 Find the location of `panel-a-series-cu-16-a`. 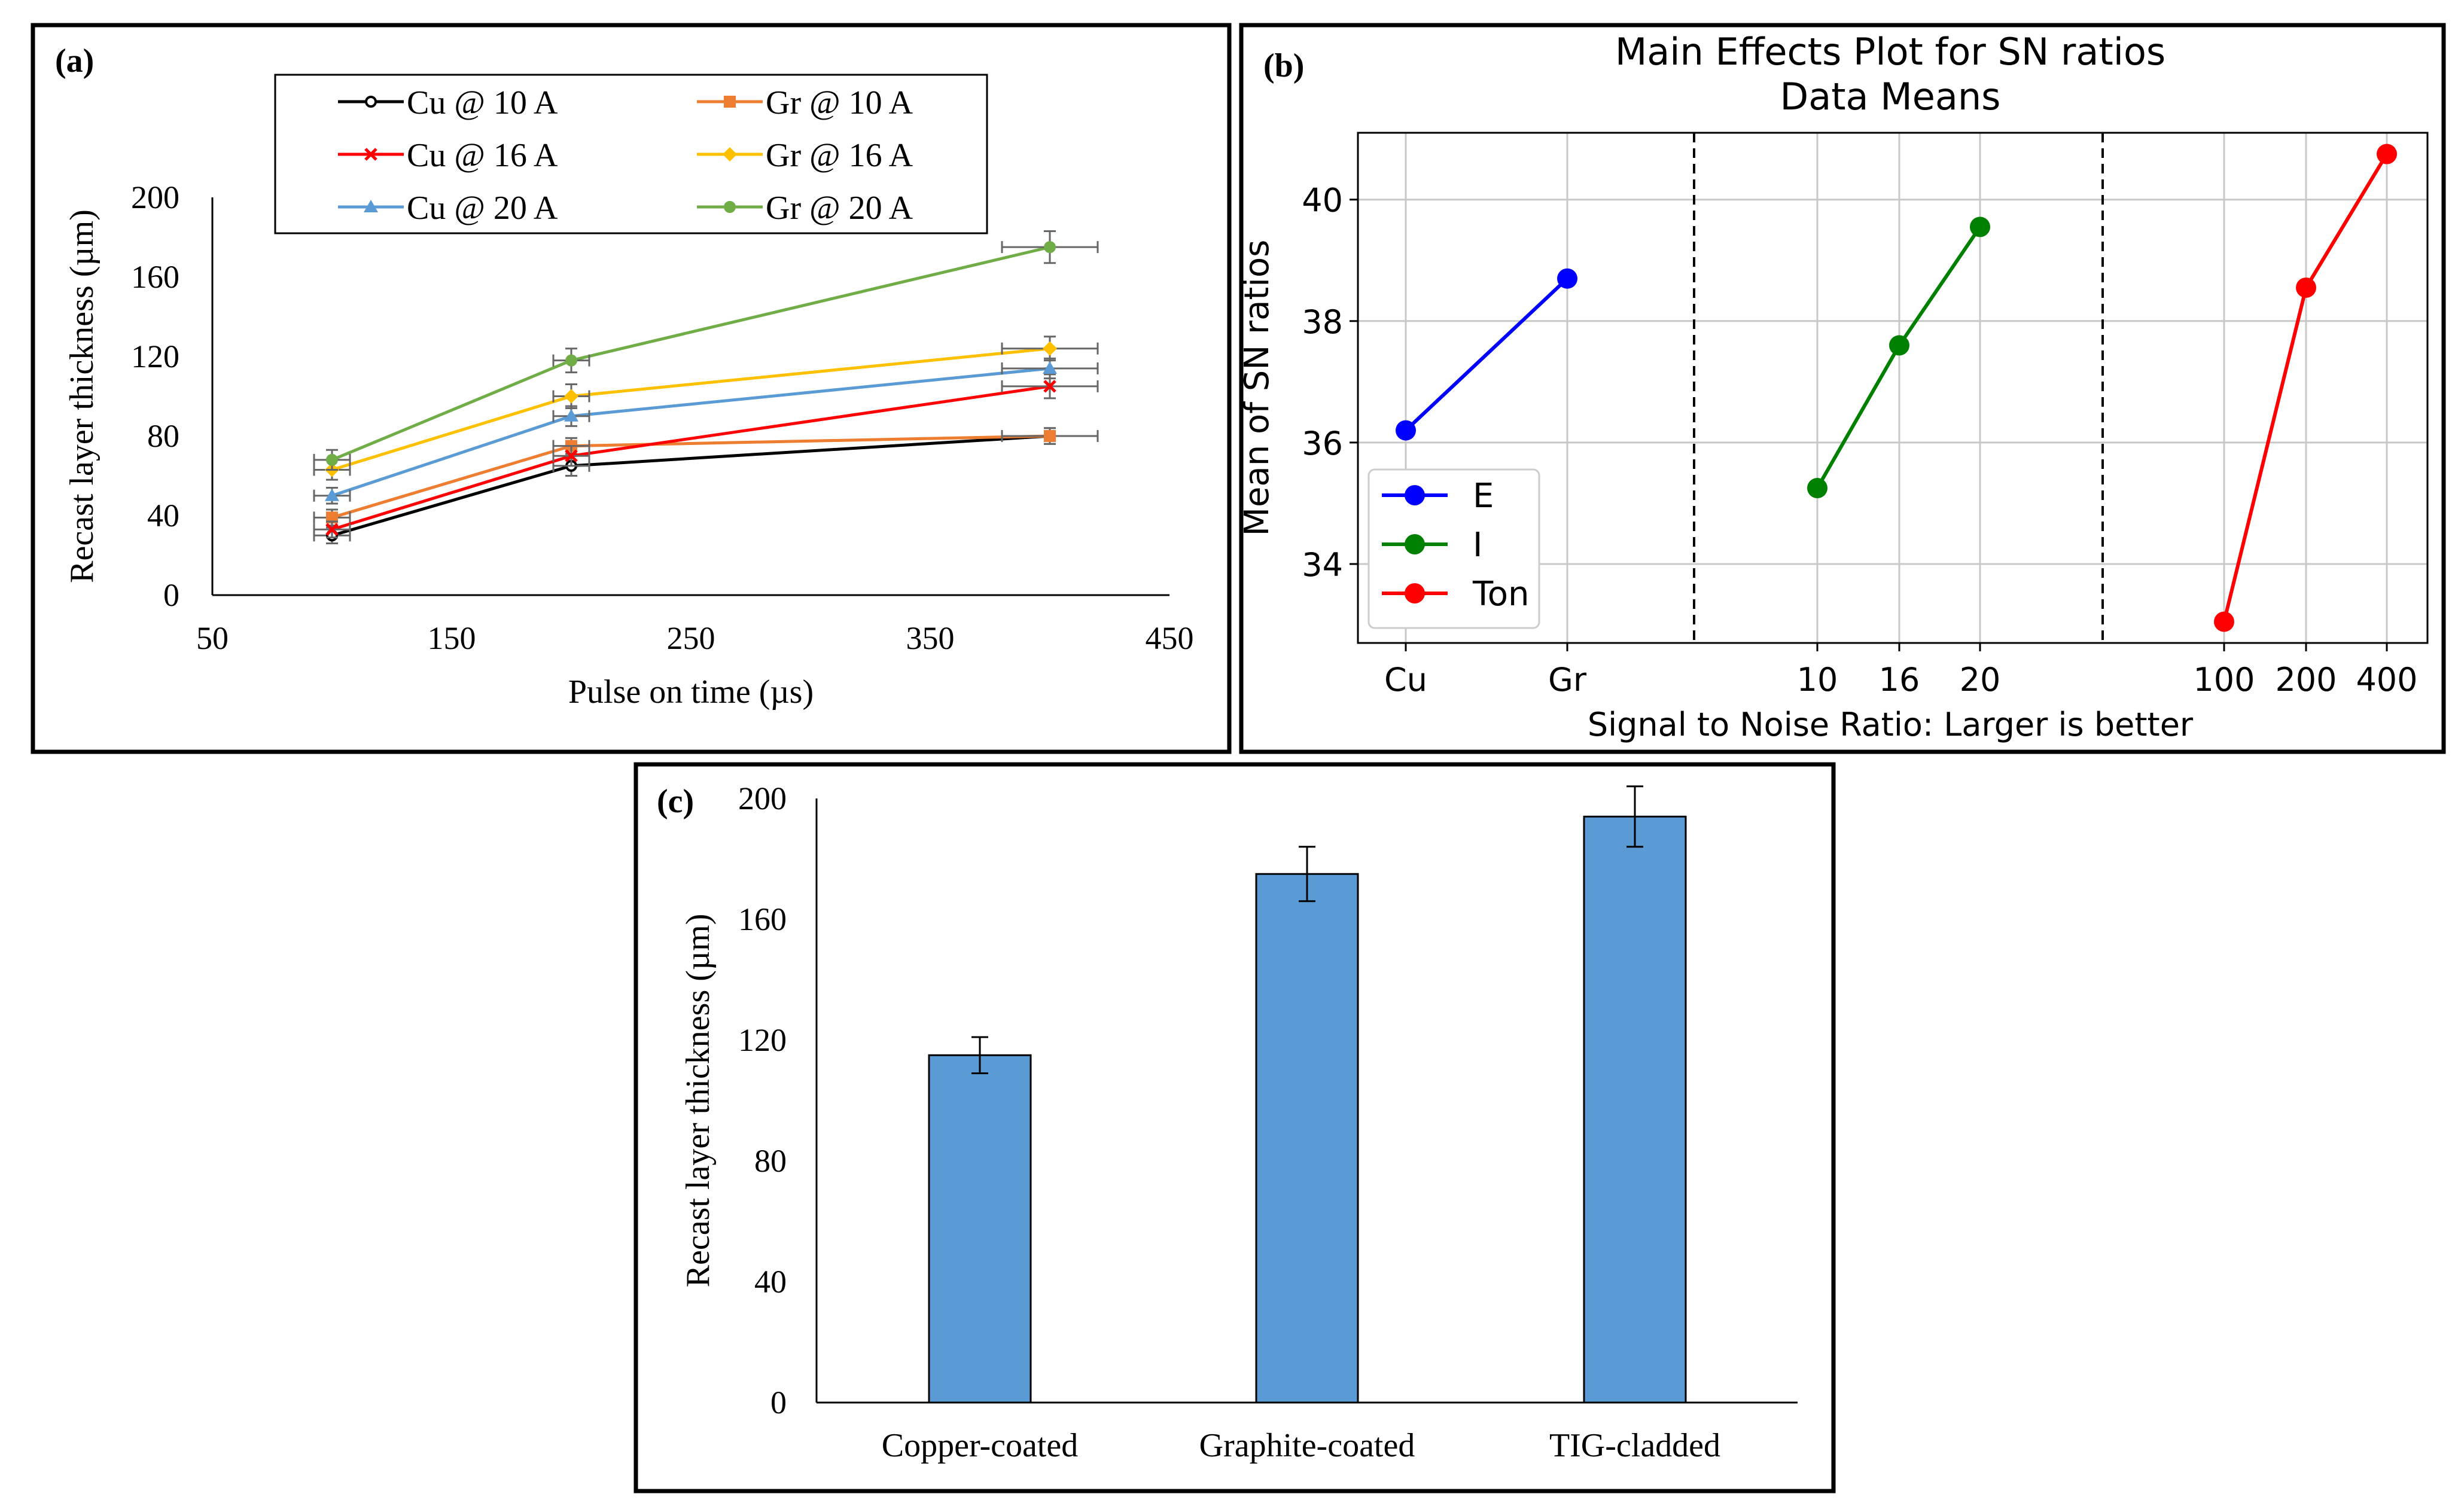

panel-a-series-cu-16-a is located at coordinates (706, 456).